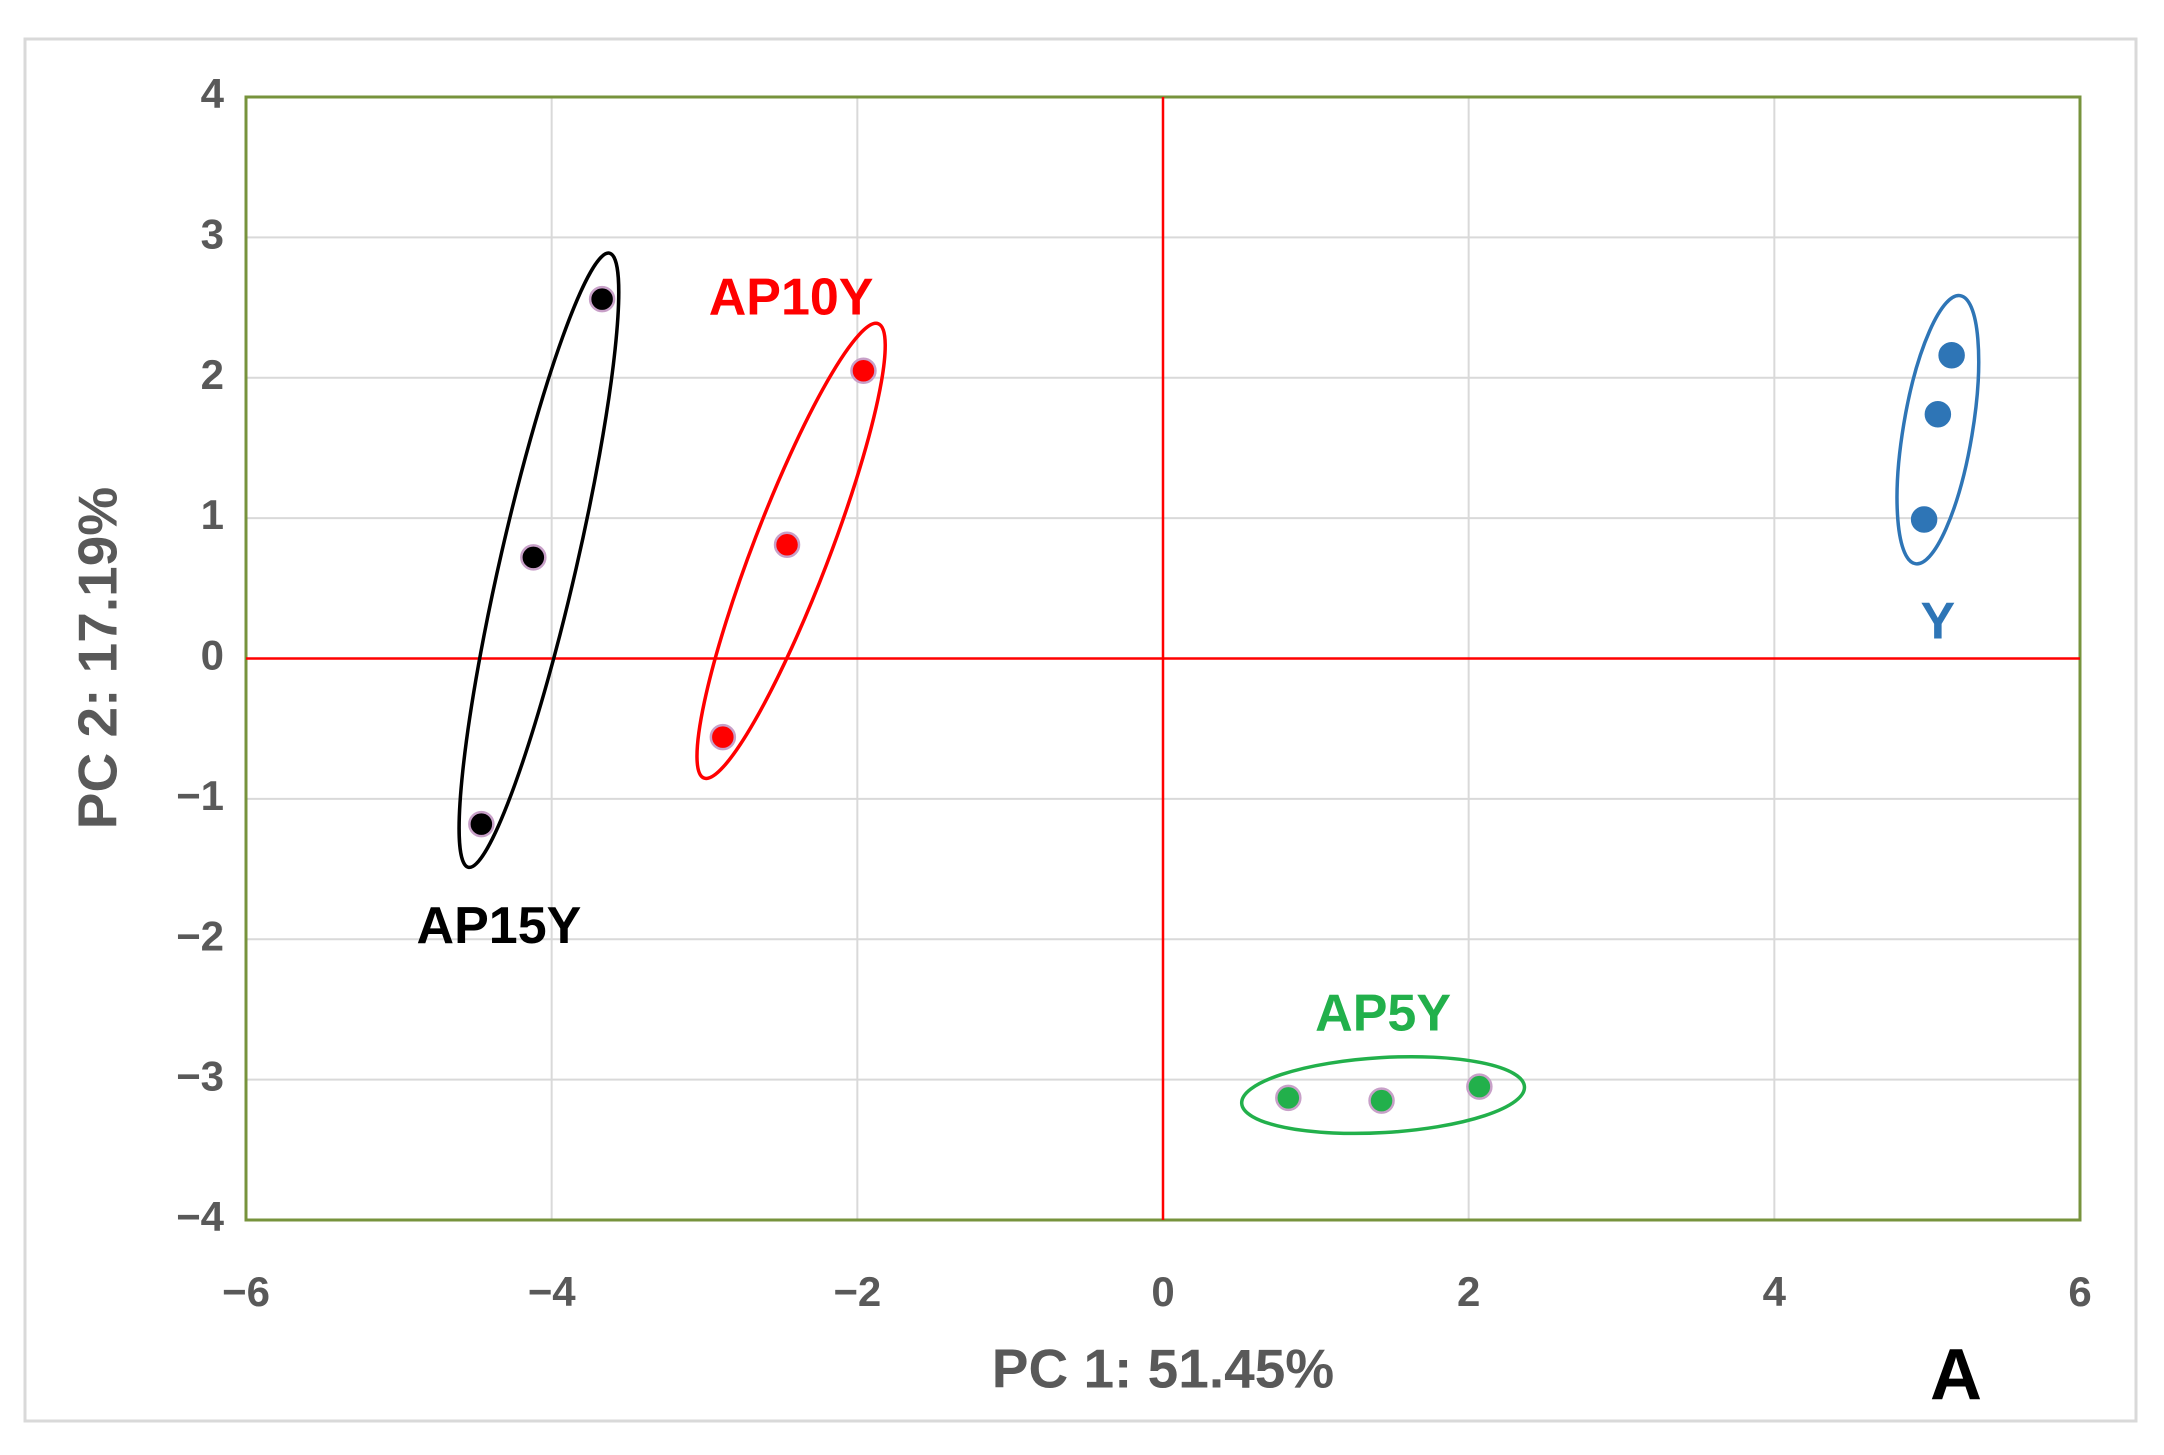 This screenshot has height=1455, width=2164. Describe the element at coordinates (791, 297) in the screenshot. I see `group-label: AP10Y` at that location.